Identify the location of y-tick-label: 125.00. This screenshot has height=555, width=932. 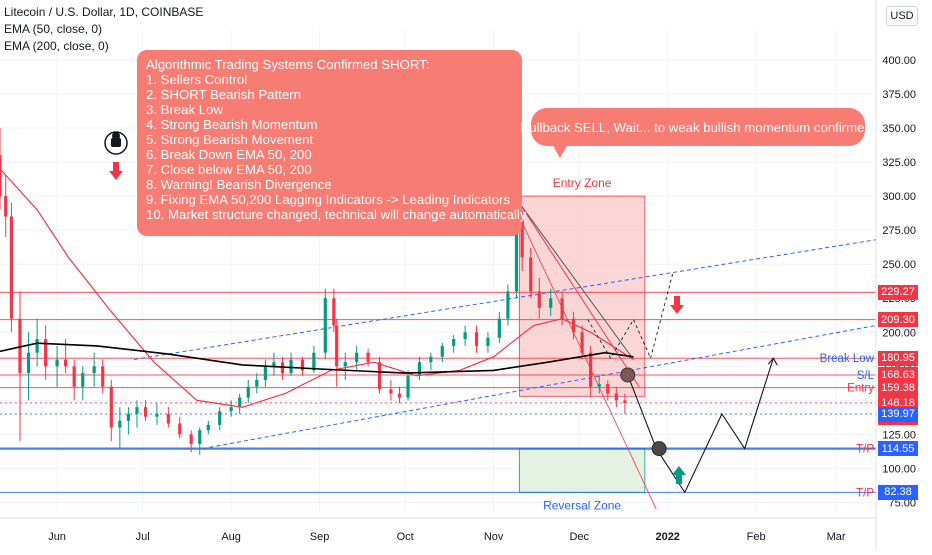
(899, 435).